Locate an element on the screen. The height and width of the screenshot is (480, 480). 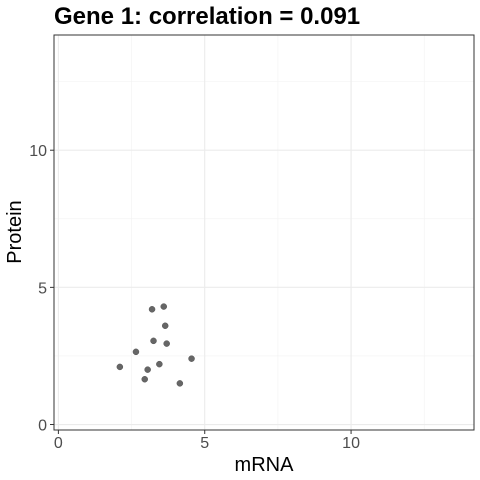
chart-title: Gene 1: correlation = 0.091 is located at coordinates (207, 16).